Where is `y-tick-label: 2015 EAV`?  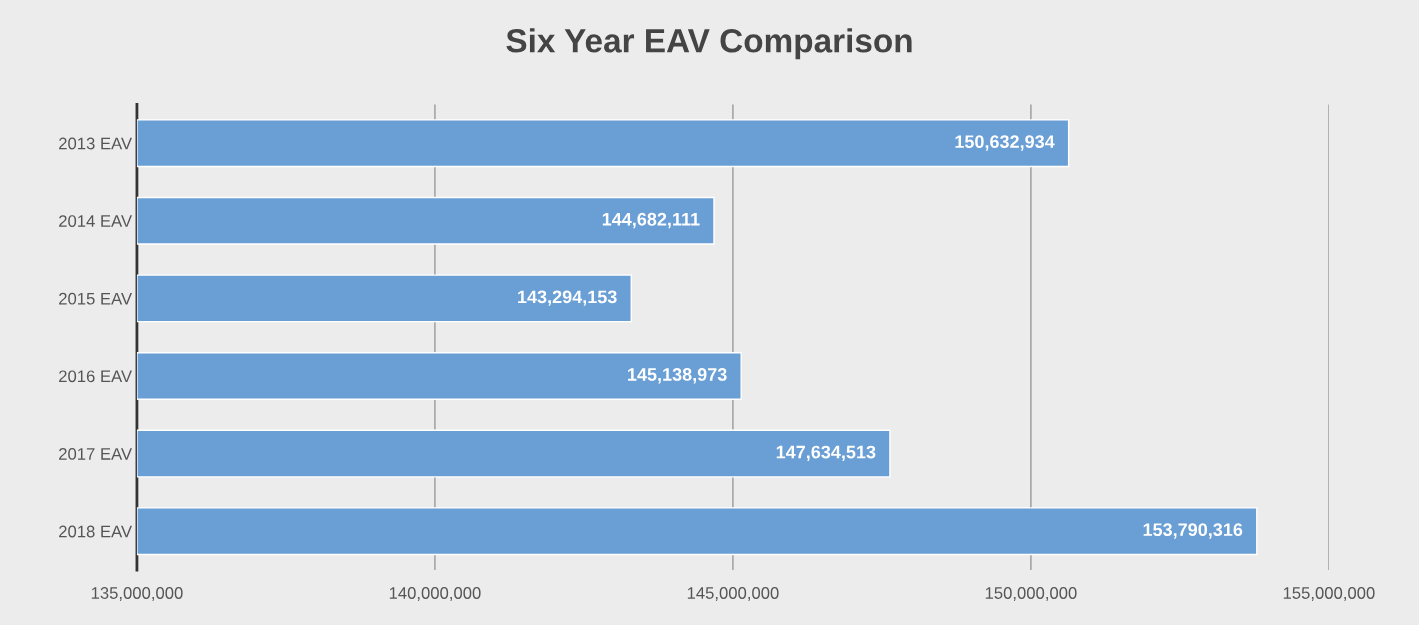
y-tick-label: 2015 EAV is located at coordinates (95, 298).